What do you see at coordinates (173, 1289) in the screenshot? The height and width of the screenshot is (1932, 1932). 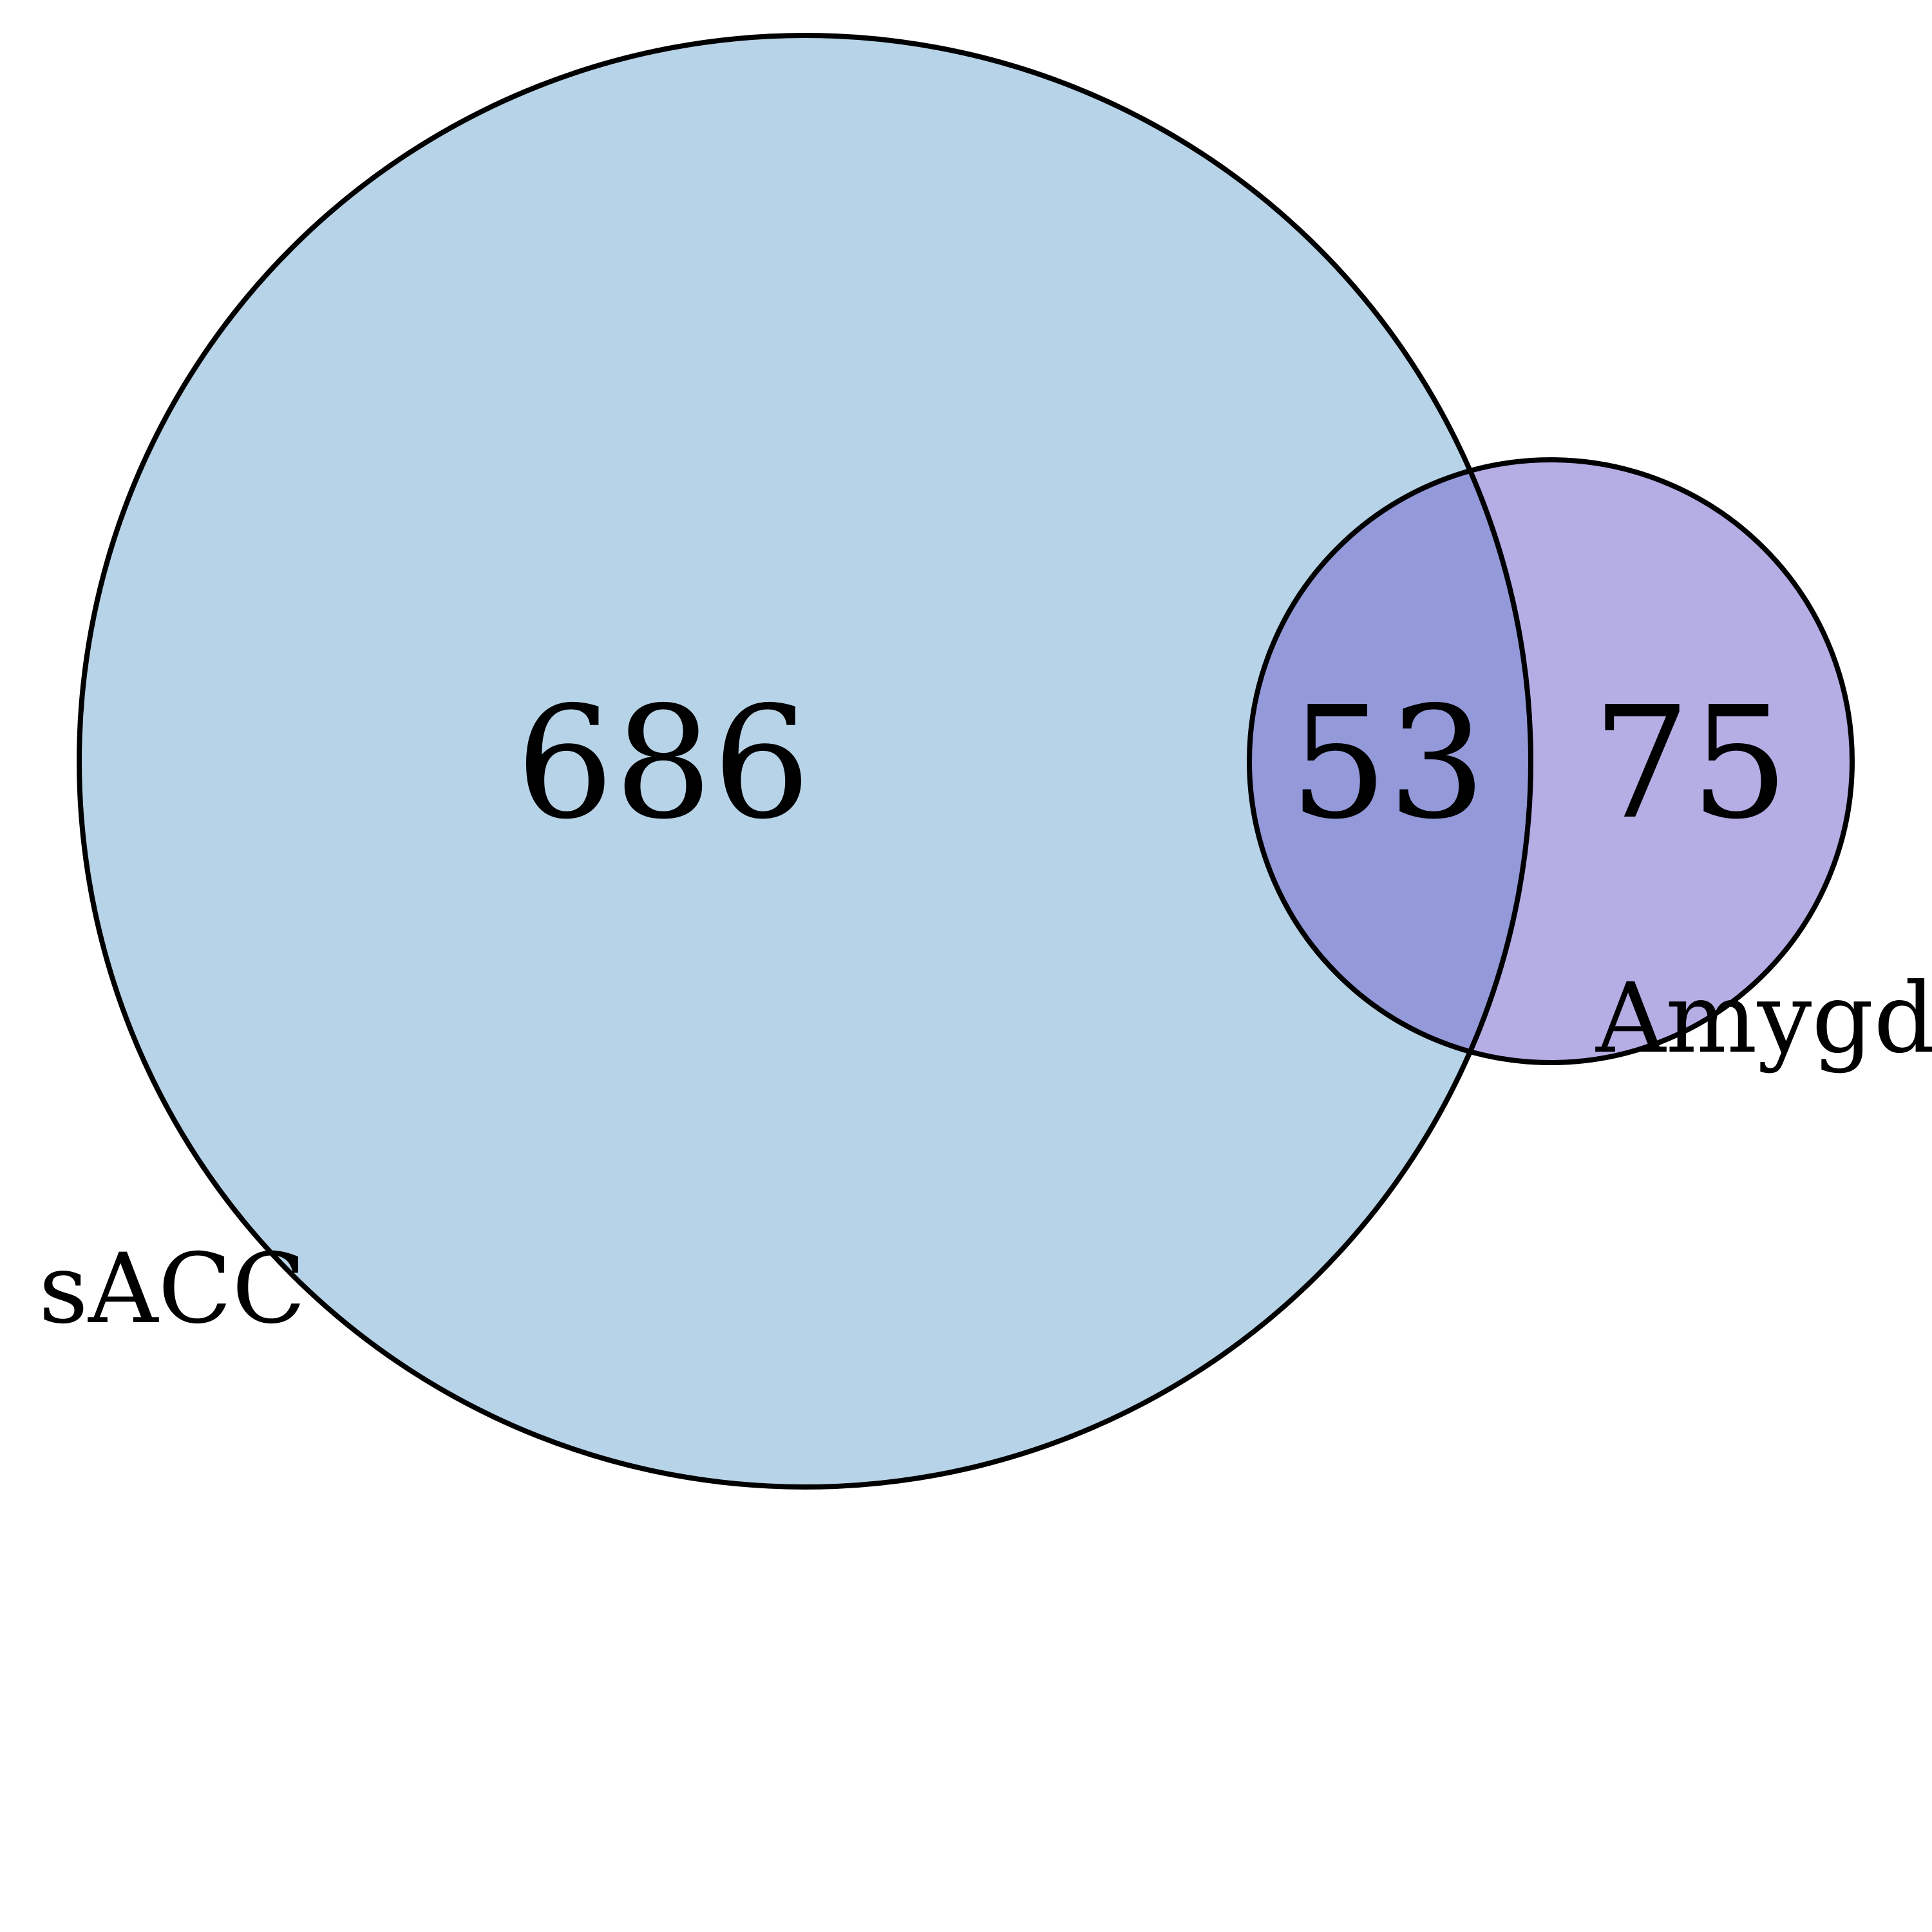 I see `set-a-label: sACC` at bounding box center [173, 1289].